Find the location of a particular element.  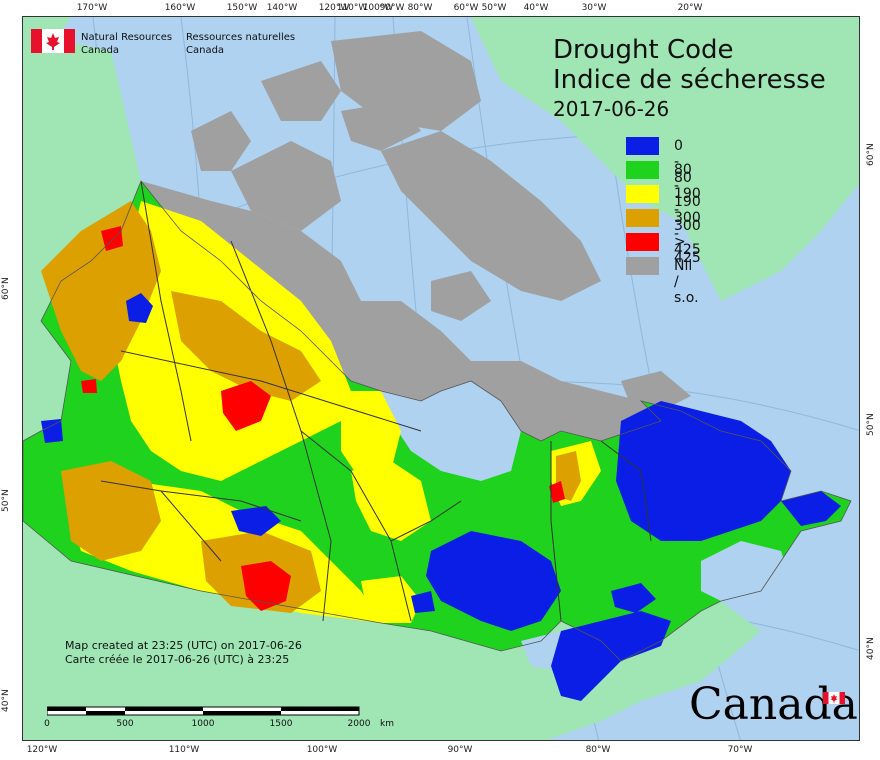

lon-label-top: 100°W is located at coordinates (378, 8).